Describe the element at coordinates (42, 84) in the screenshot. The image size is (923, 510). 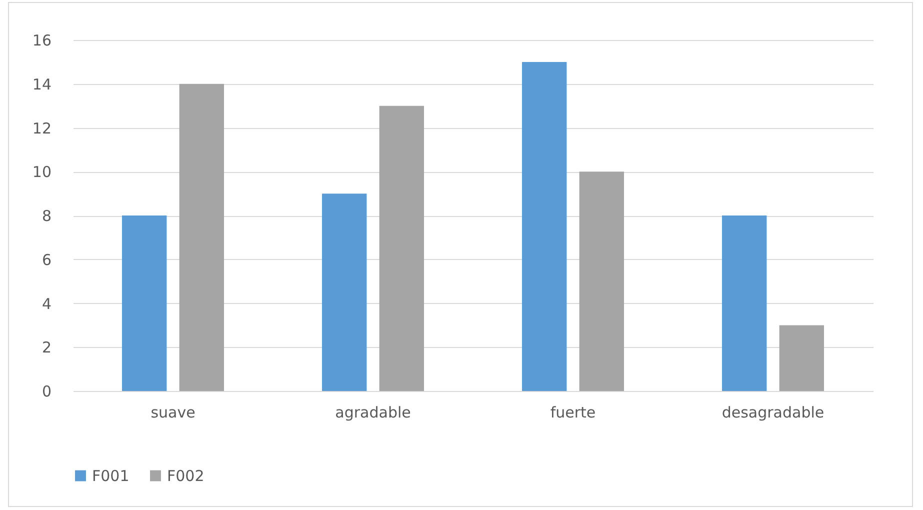
I see `y-tick-label: 14` at that location.